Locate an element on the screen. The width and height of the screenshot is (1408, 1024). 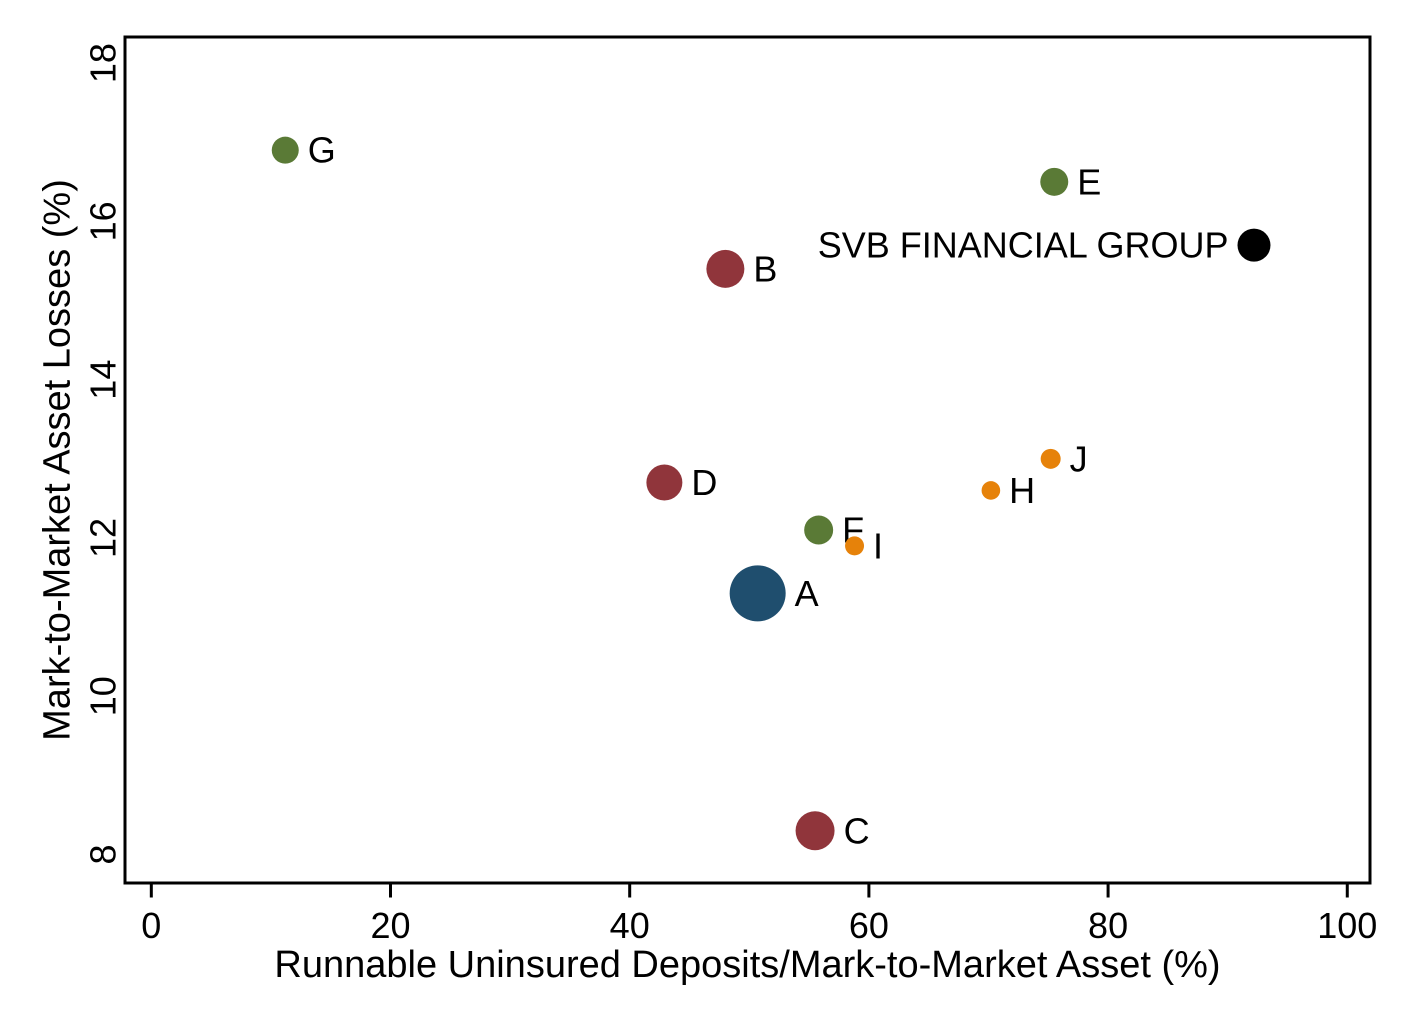
point-label-g: G is located at coordinates (322, 150).